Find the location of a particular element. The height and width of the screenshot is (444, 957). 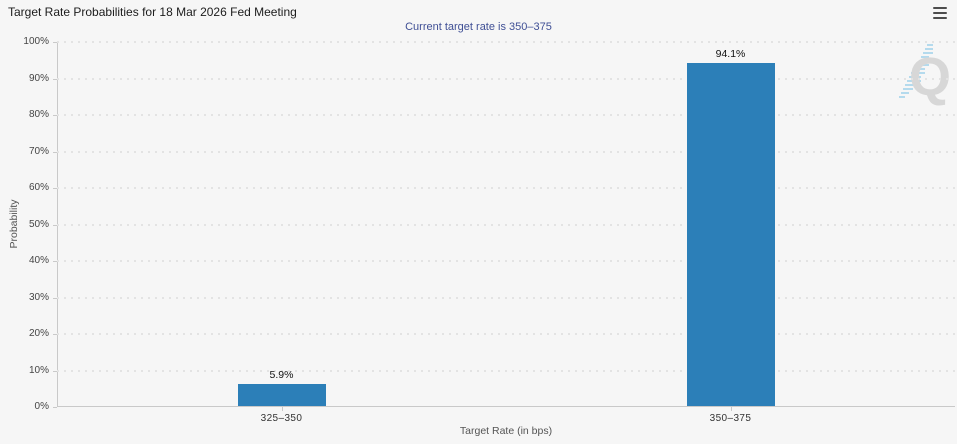

bar-value-label: 94.1% is located at coordinates (730, 54).